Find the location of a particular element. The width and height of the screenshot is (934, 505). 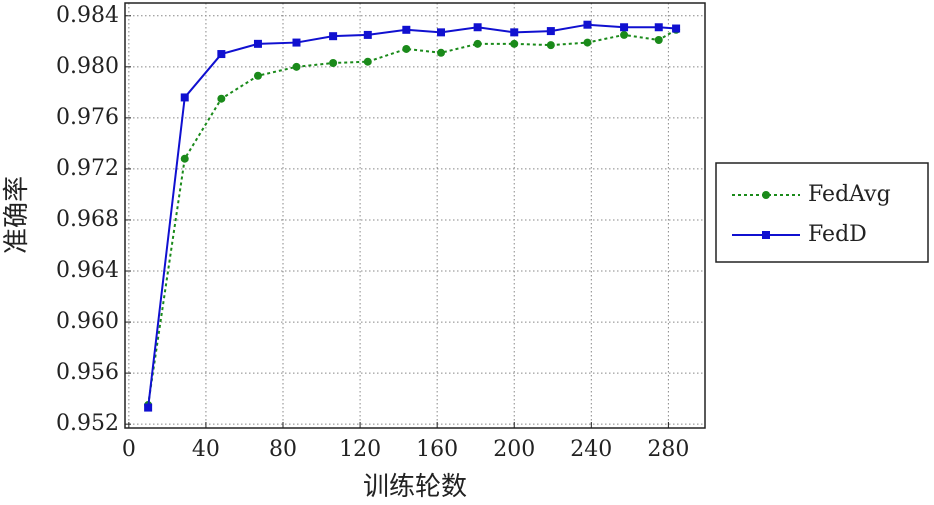

y-tick-label: 0.964 is located at coordinates (87, 270).